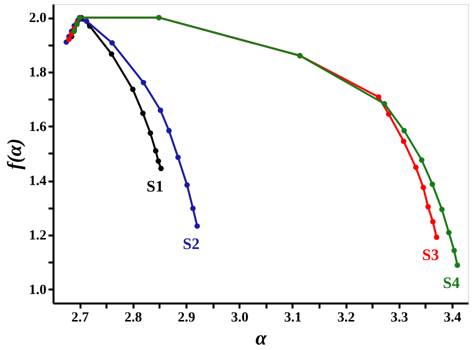 The image size is (474, 350). I want to click on series-label: S2, so click(191, 245).